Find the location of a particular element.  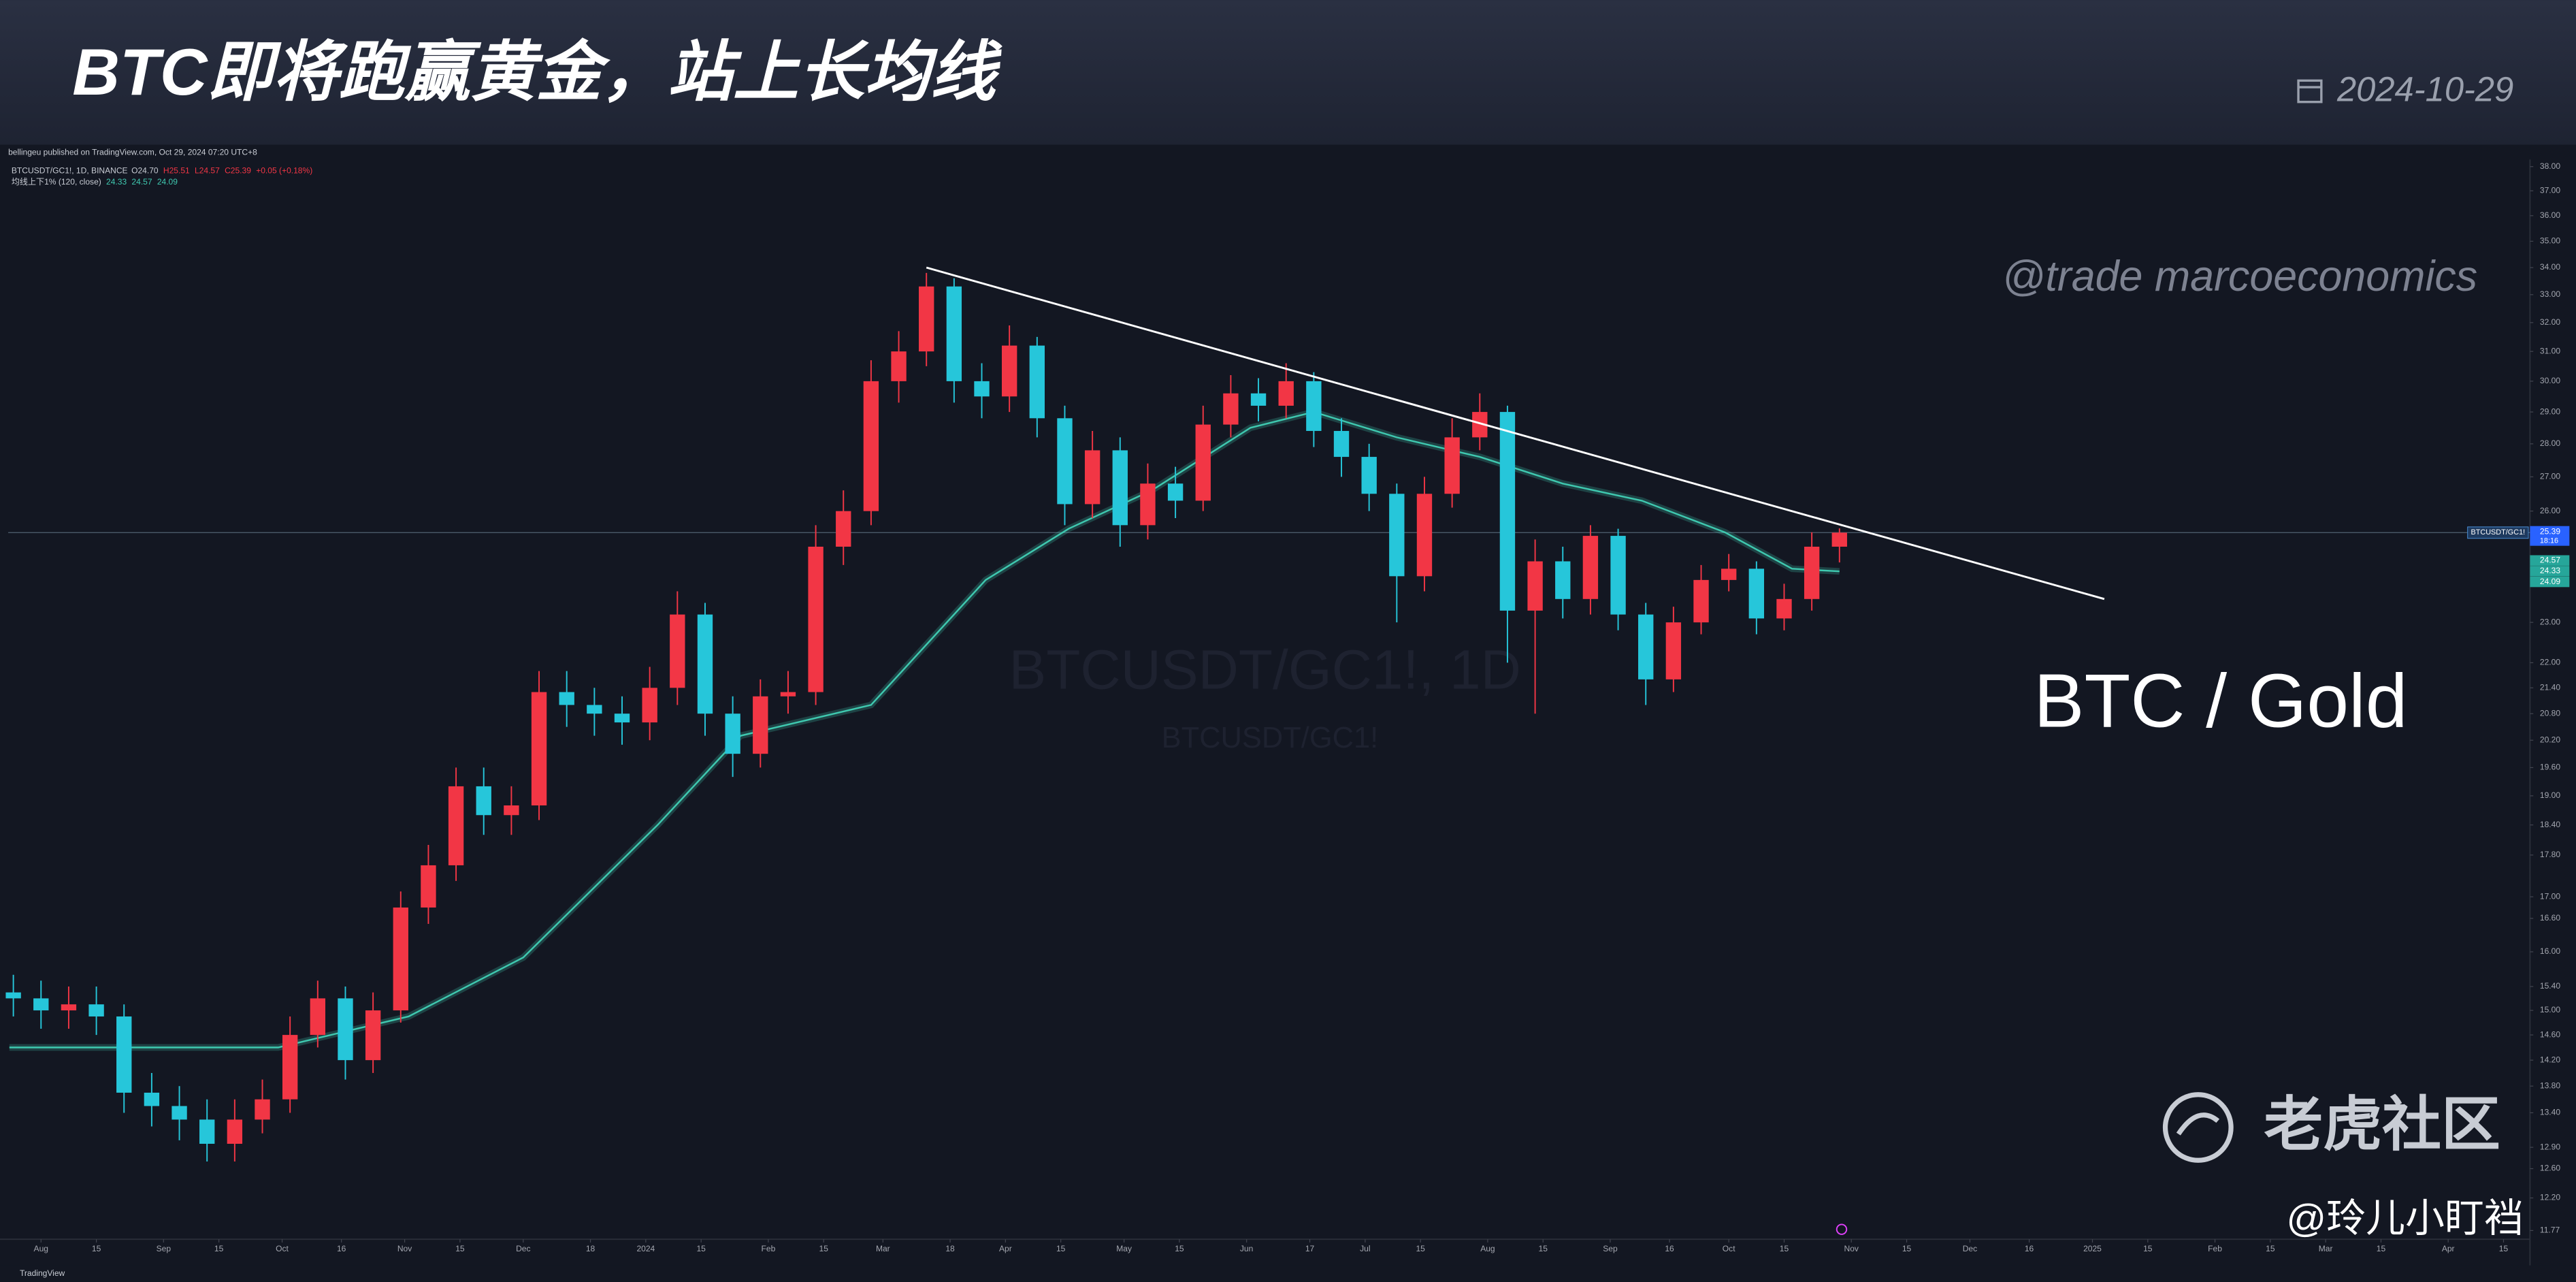

y-tick-label: 12.20 is located at coordinates (2550, 1197).